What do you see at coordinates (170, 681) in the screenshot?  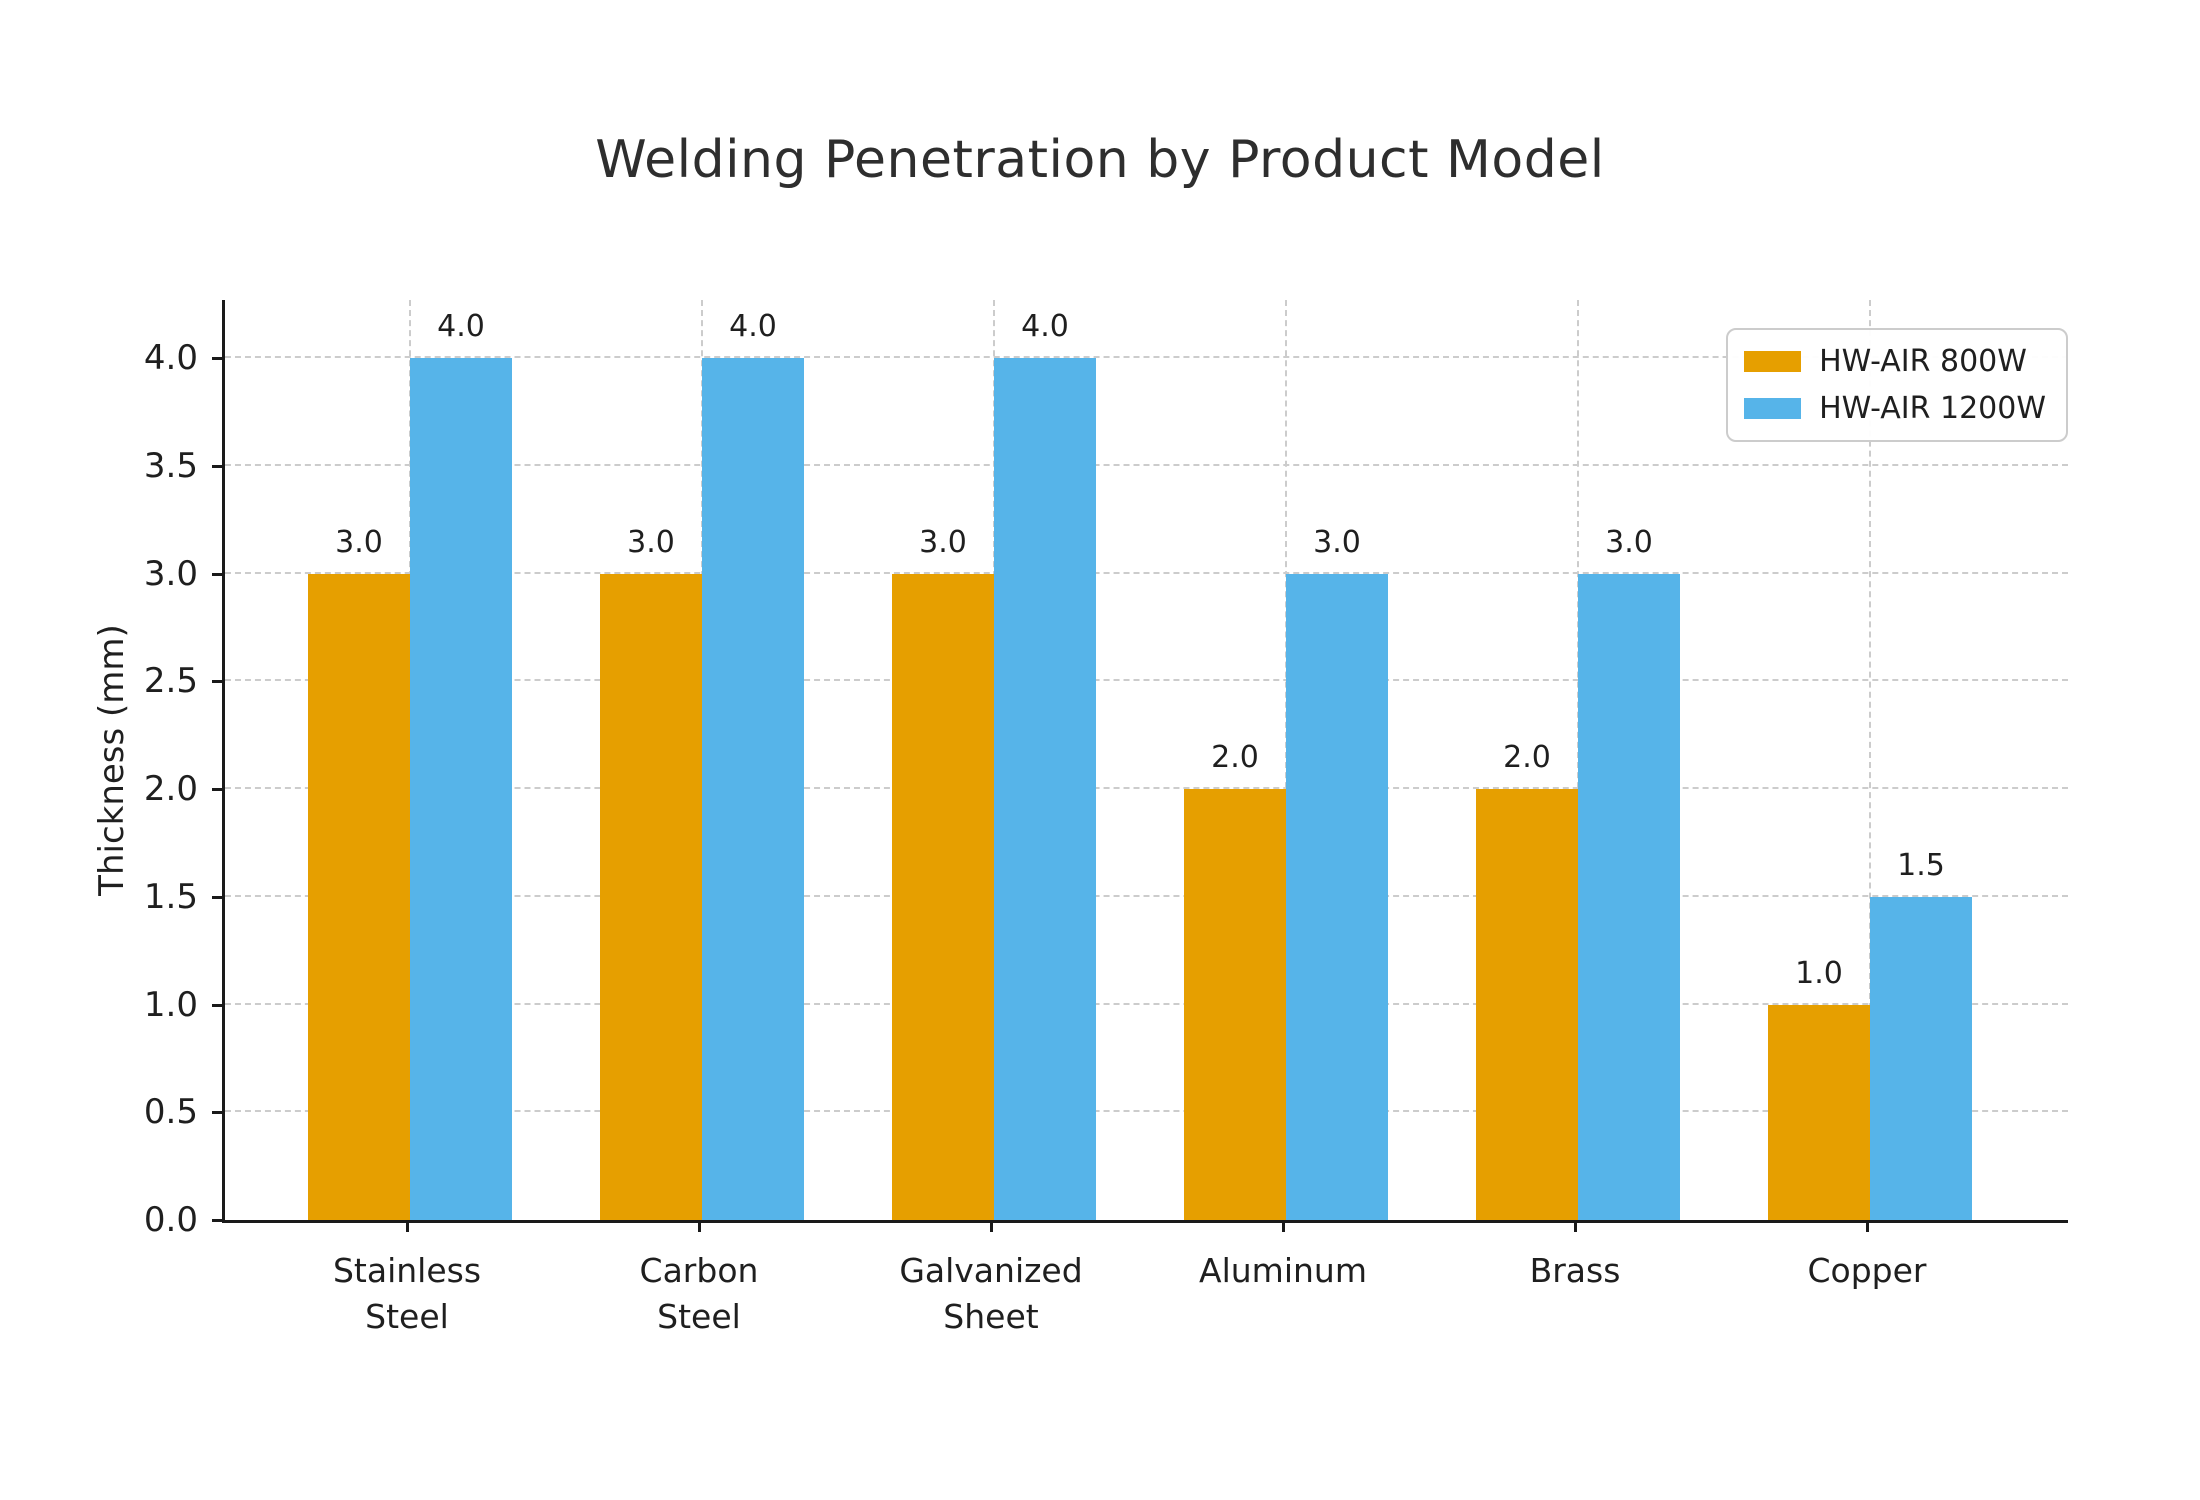 I see `y-tick-label: 2.5` at bounding box center [170, 681].